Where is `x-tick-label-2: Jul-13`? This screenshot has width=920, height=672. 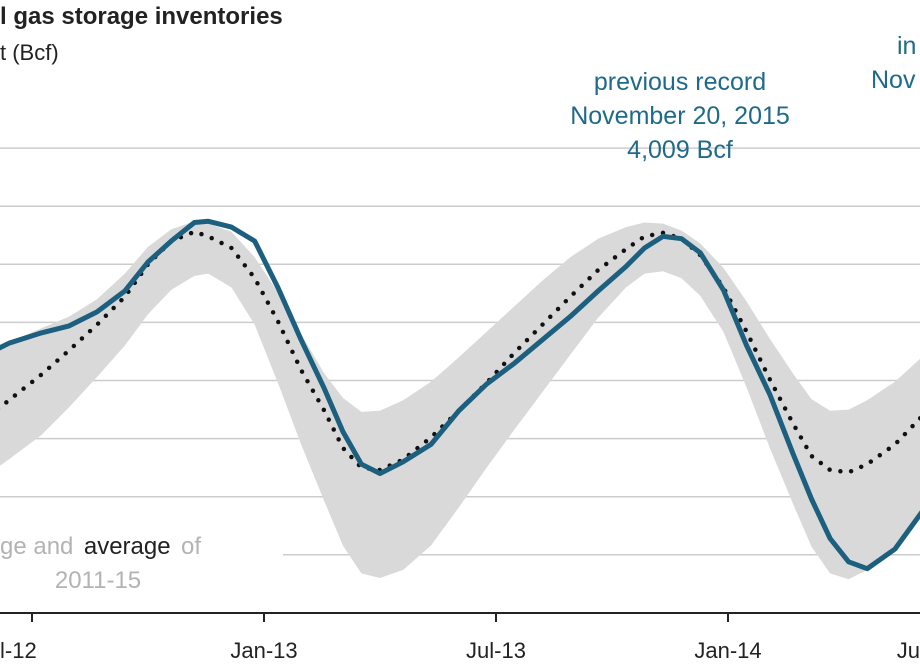
x-tick-label-2: Jul-13 is located at coordinates (496, 650).